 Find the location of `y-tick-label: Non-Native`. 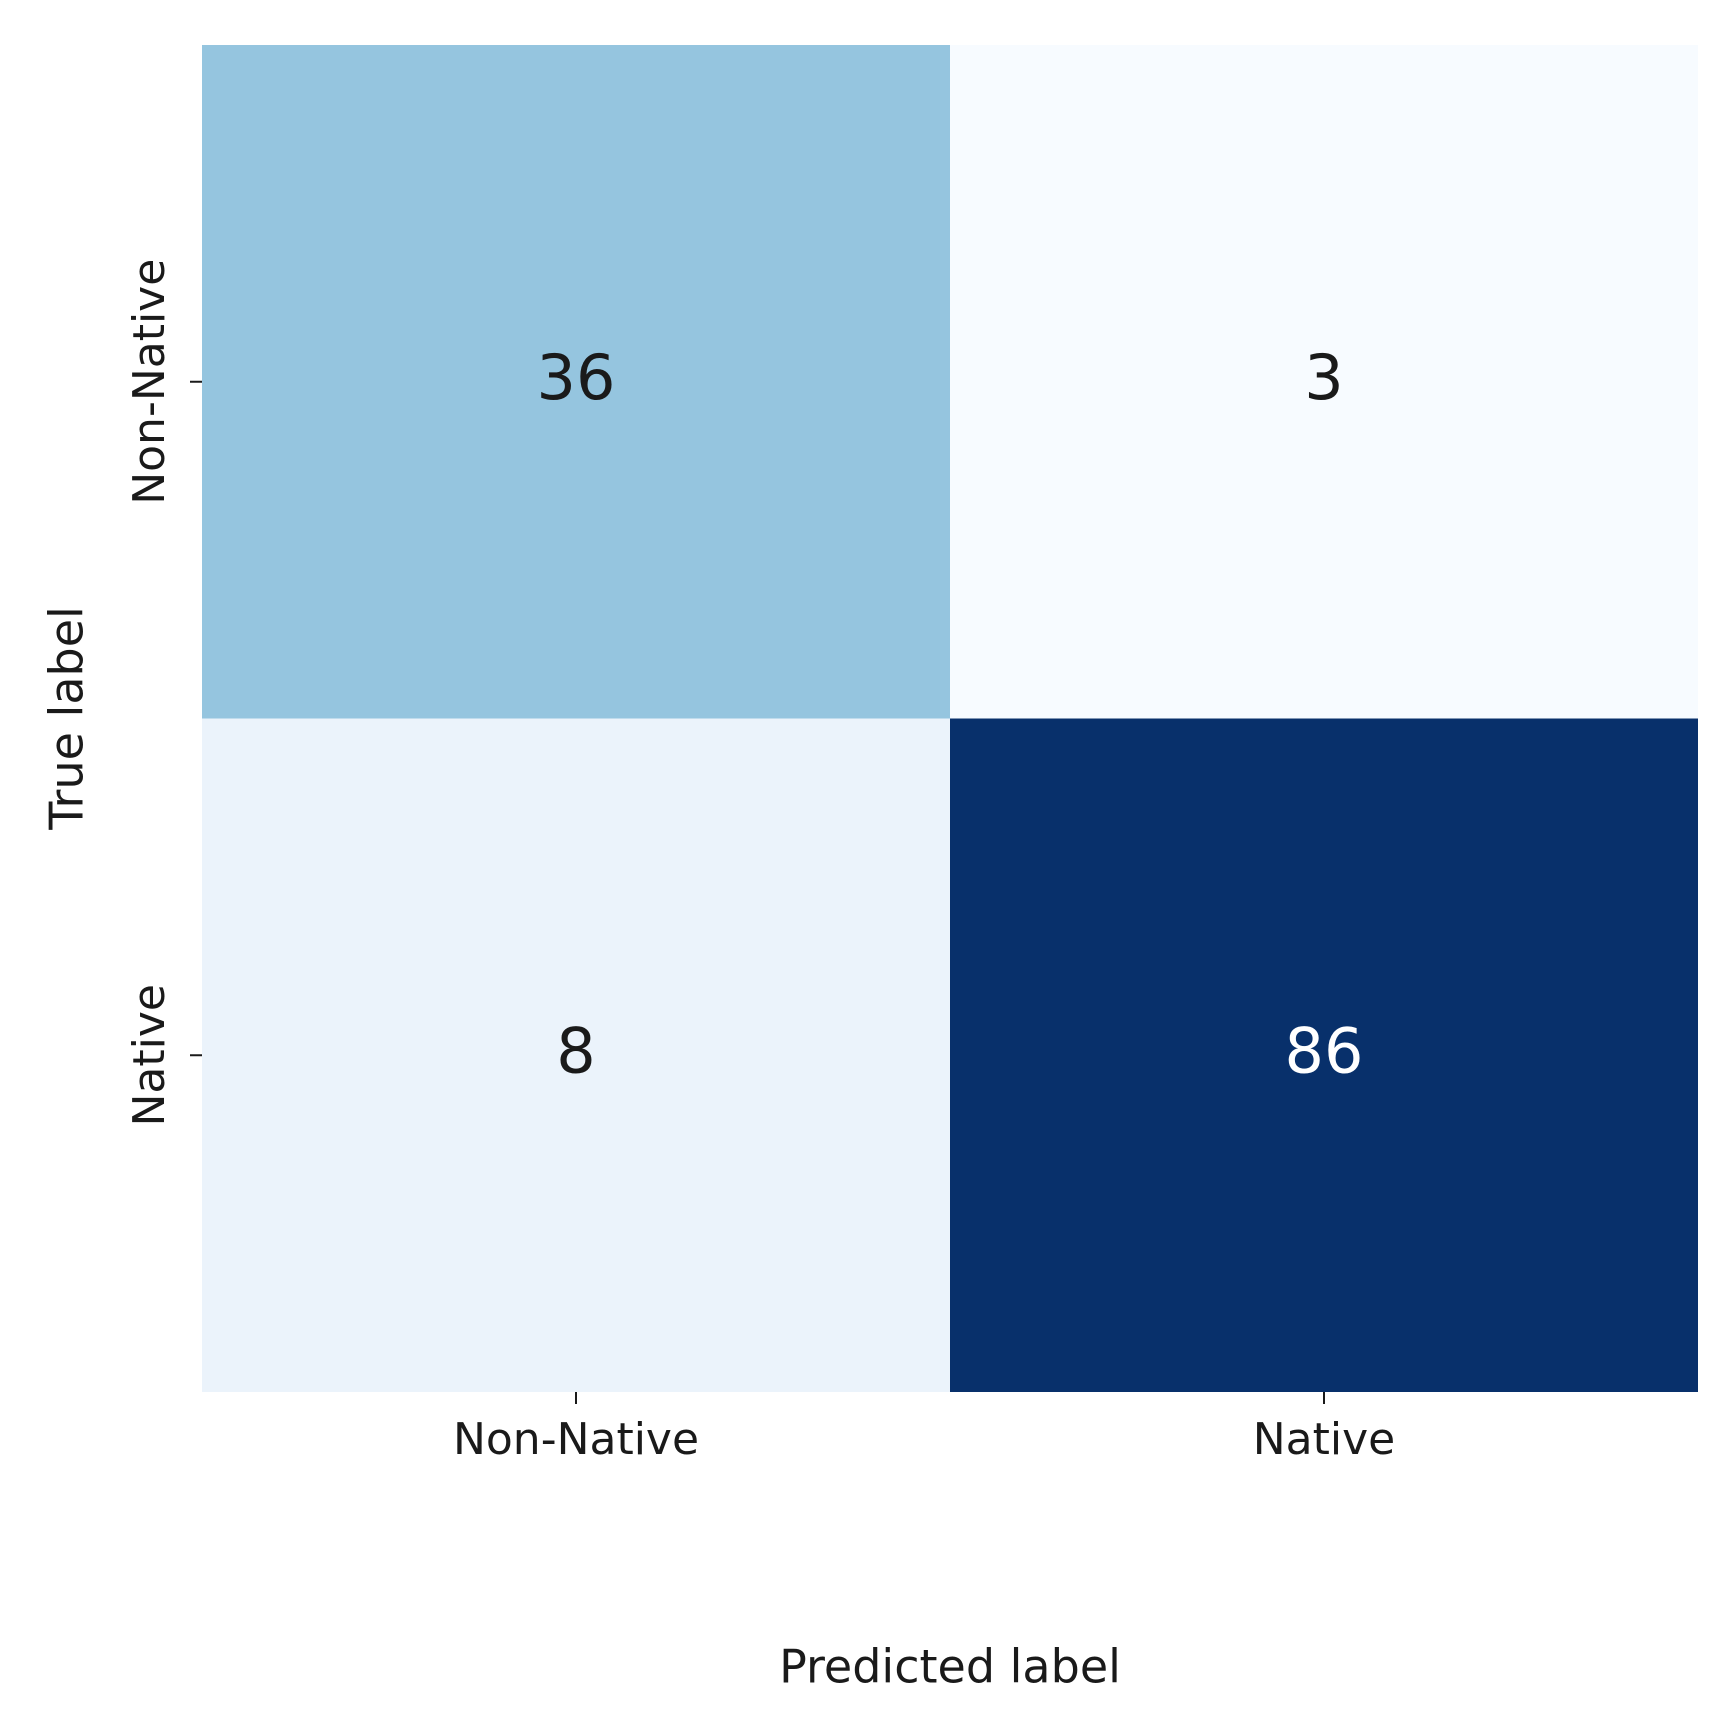

y-tick-label: Non-Native is located at coordinates (149, 382).